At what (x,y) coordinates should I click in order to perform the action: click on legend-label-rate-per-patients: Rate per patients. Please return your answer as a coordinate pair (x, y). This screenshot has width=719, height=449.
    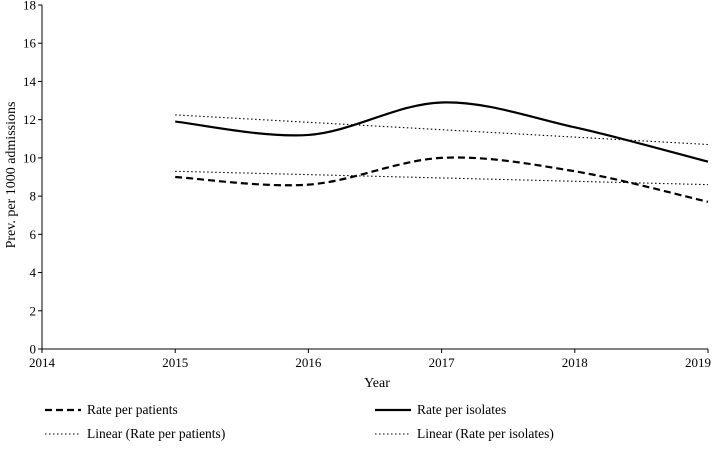
    Looking at the image, I should click on (132, 409).